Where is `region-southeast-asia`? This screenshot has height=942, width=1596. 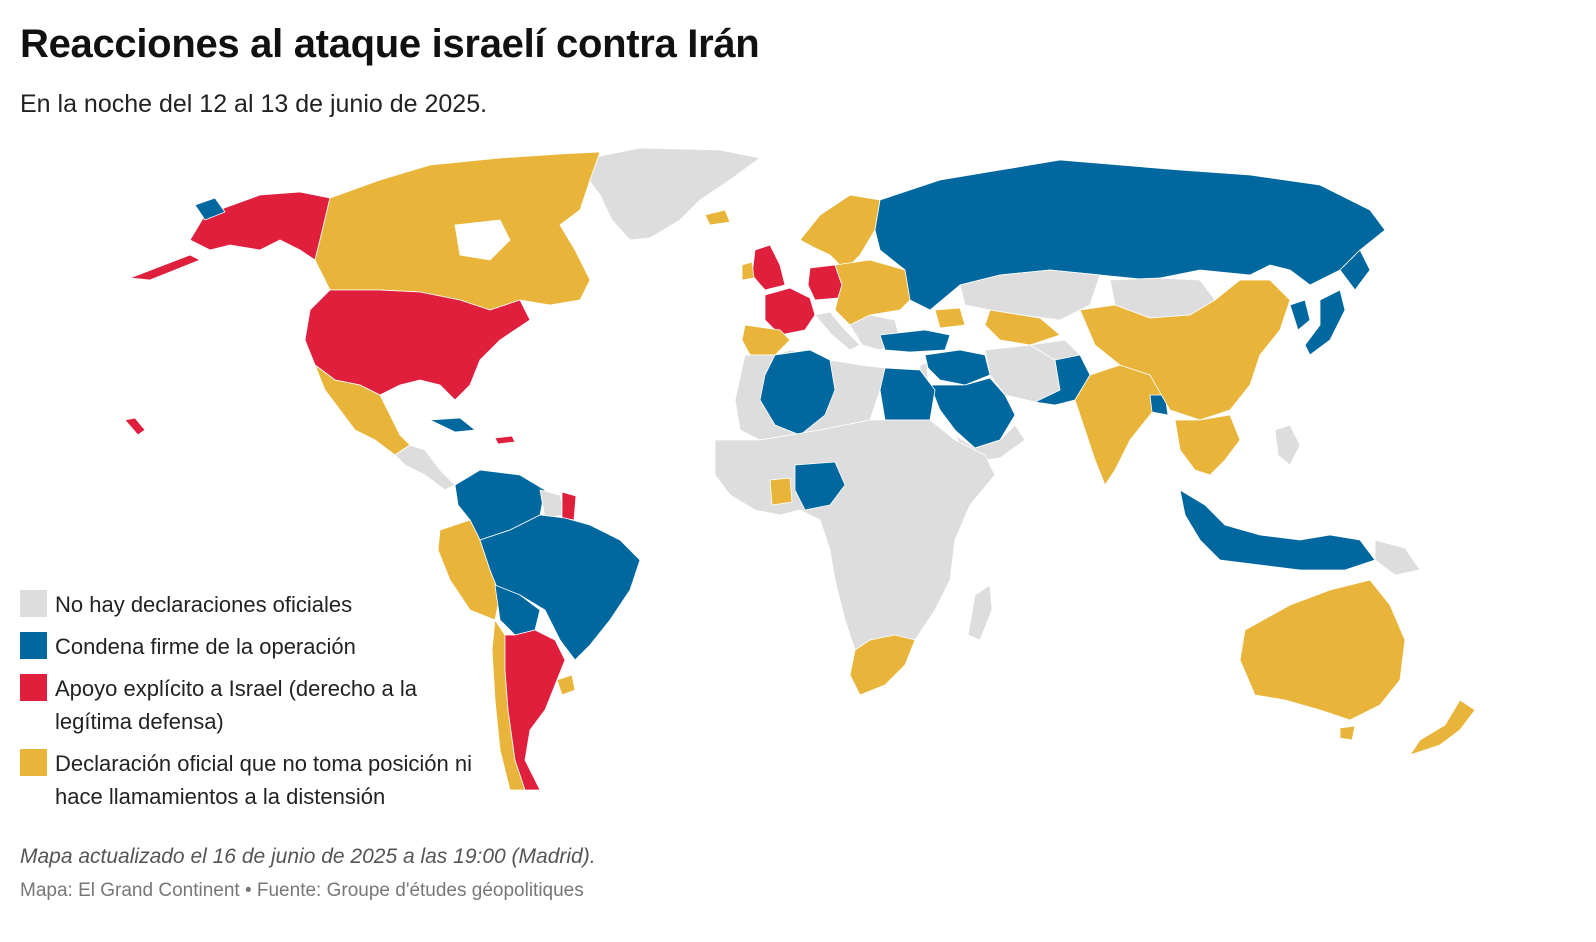
region-southeast-asia is located at coordinates (1207, 445).